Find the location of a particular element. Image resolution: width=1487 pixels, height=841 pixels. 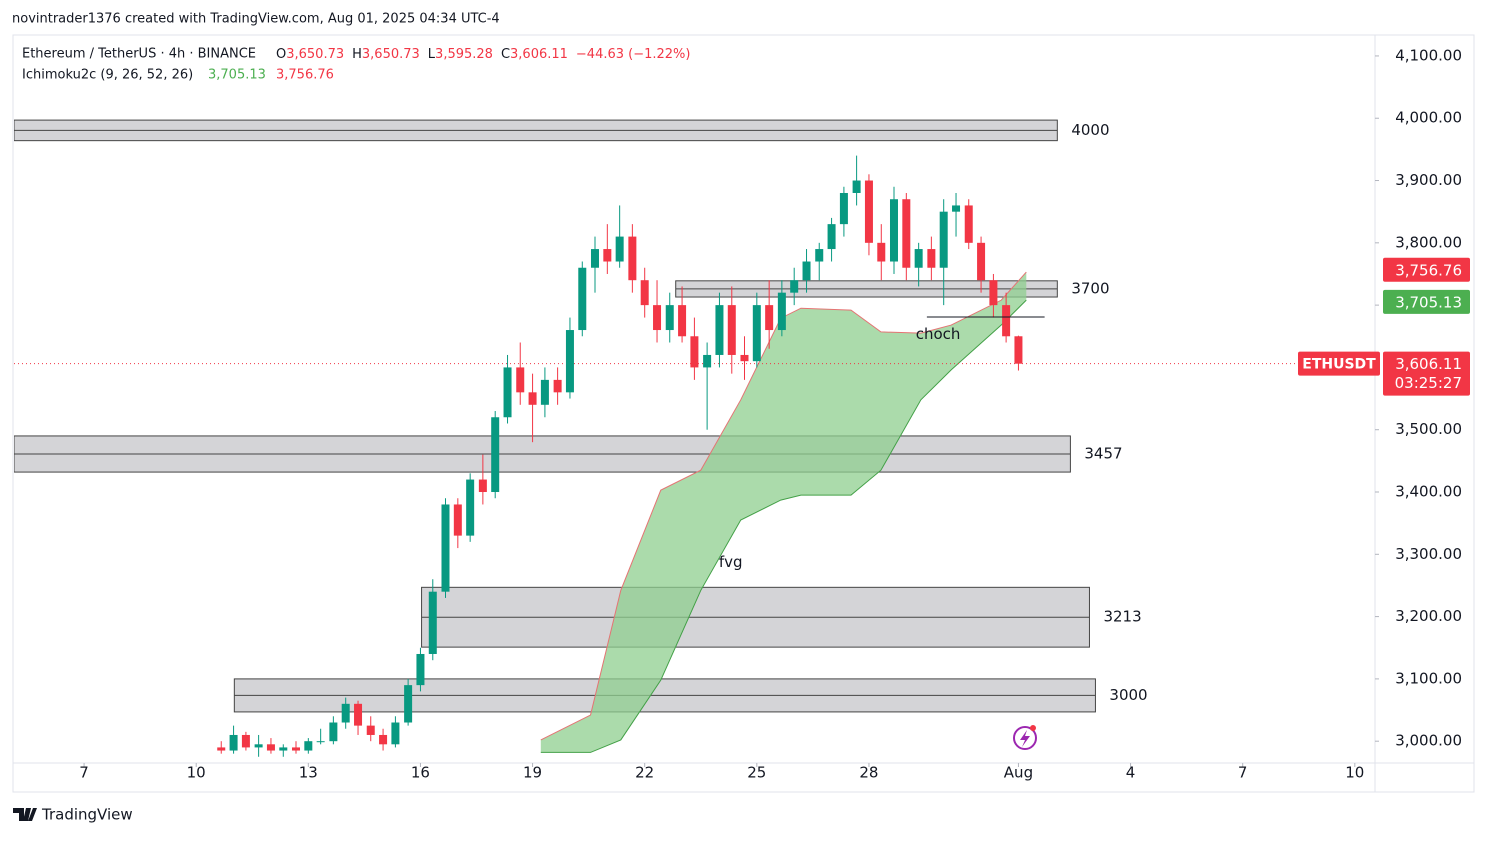

y-tick-label: 3,500.00 is located at coordinates (1428, 429).